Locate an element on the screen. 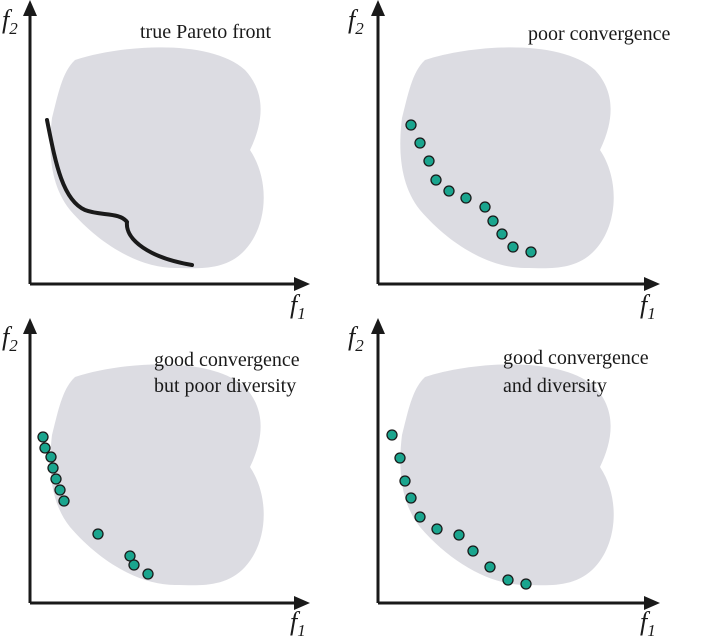  pareto-front-curve is located at coordinates (119, 192).